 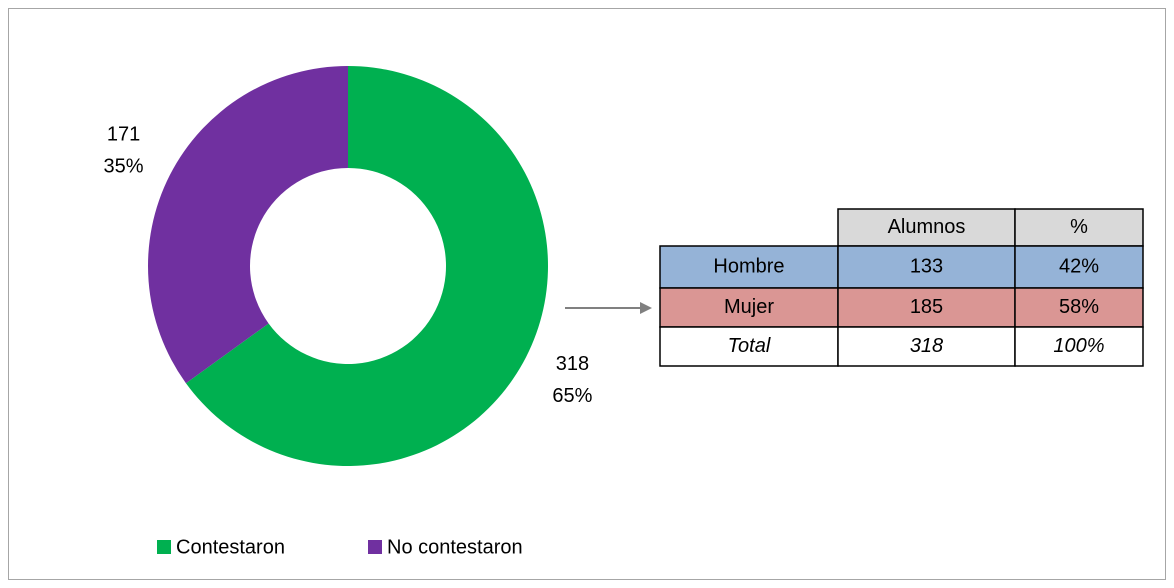 I want to click on table-header-cell, so click(x=1079, y=227).